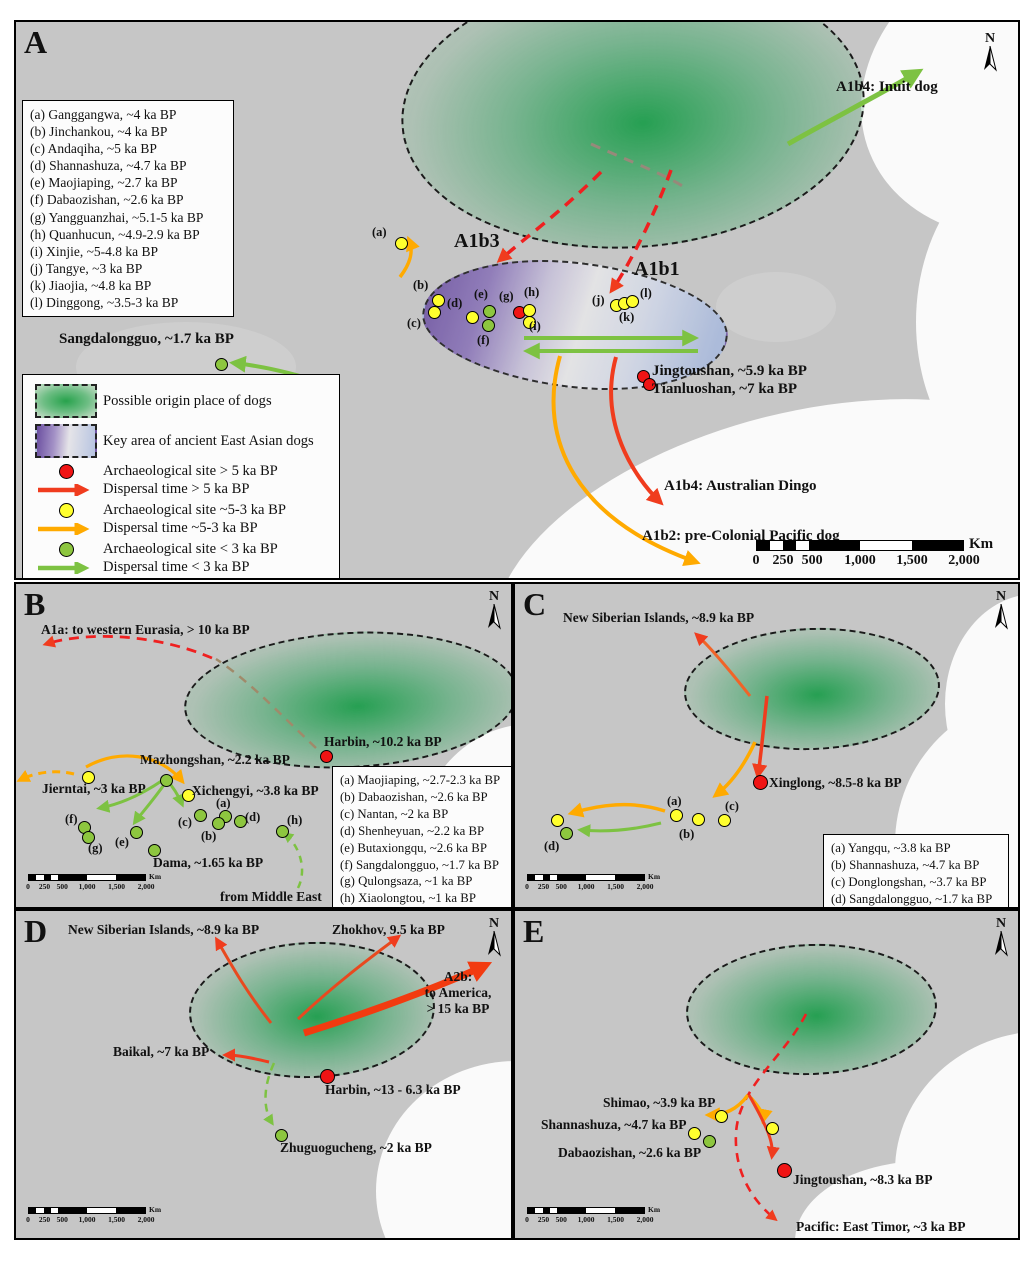 This screenshot has height=1273, width=1031. Describe the element at coordinates (909, 881) in the screenshot. I see `site-list-item: (c) Donglongshan, ~3.7 ka BP` at that location.